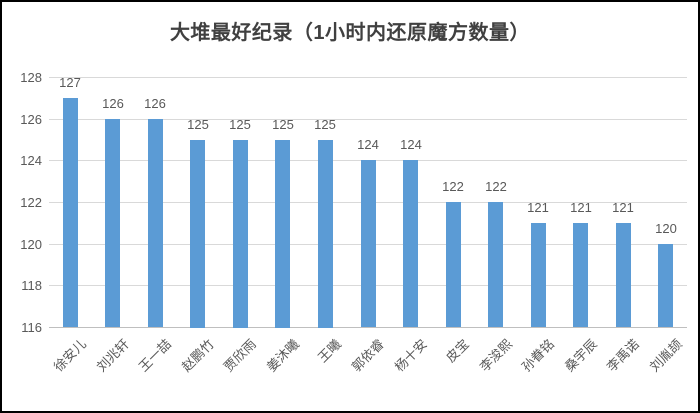 Image resolution: width=700 pixels, height=413 pixels. What do you see at coordinates (31, 285) in the screenshot?
I see `y-axis-tick-label: 118` at bounding box center [31, 285].